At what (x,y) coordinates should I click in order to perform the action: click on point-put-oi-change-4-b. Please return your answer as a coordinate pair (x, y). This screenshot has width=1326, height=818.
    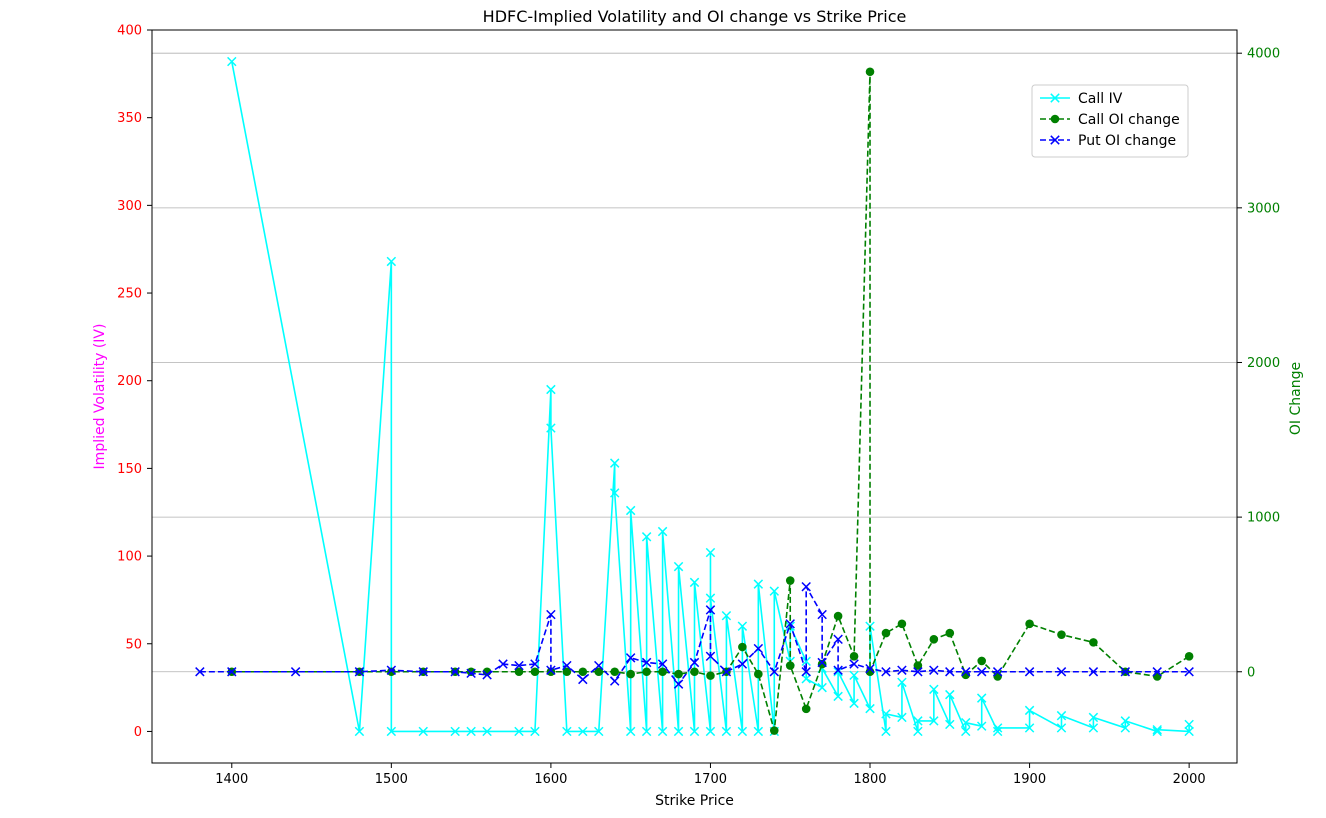
    Looking at the image, I should click on (391, 670).